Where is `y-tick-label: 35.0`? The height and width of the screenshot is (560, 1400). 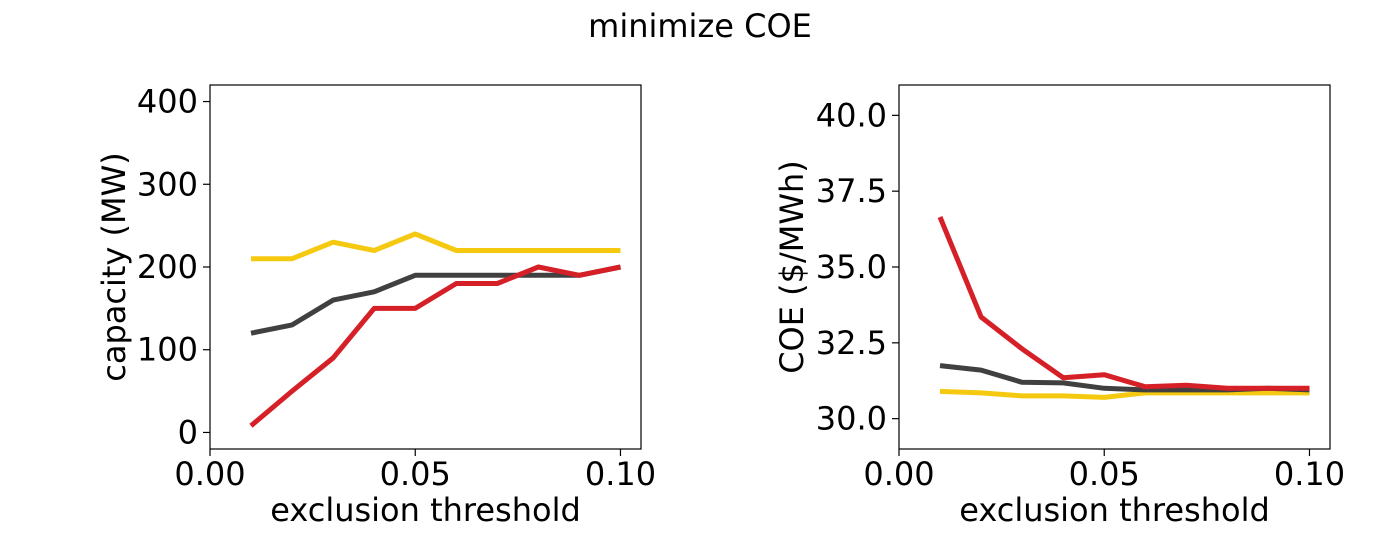
y-tick-label: 35.0 is located at coordinates (851, 267).